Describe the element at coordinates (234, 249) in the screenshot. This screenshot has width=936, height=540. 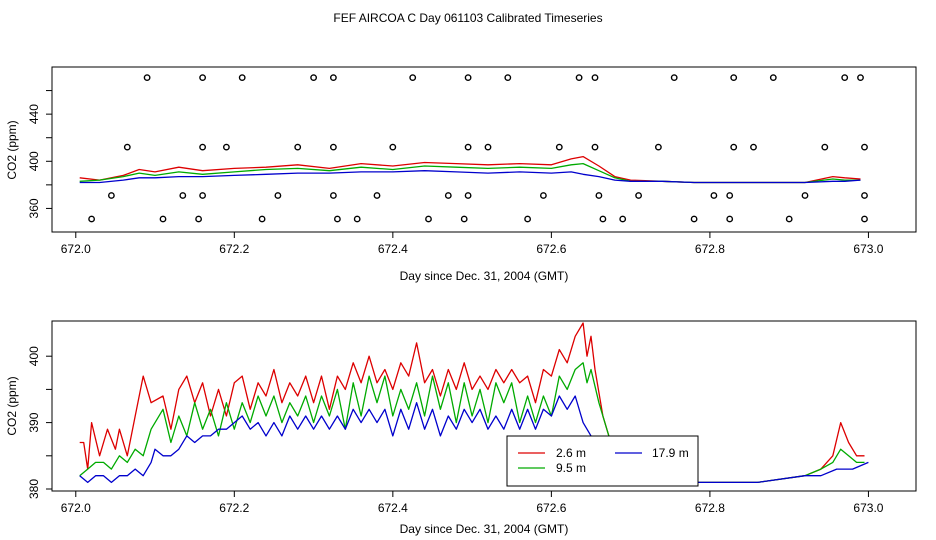
I see `top-x-tick-label: 672.2` at that location.